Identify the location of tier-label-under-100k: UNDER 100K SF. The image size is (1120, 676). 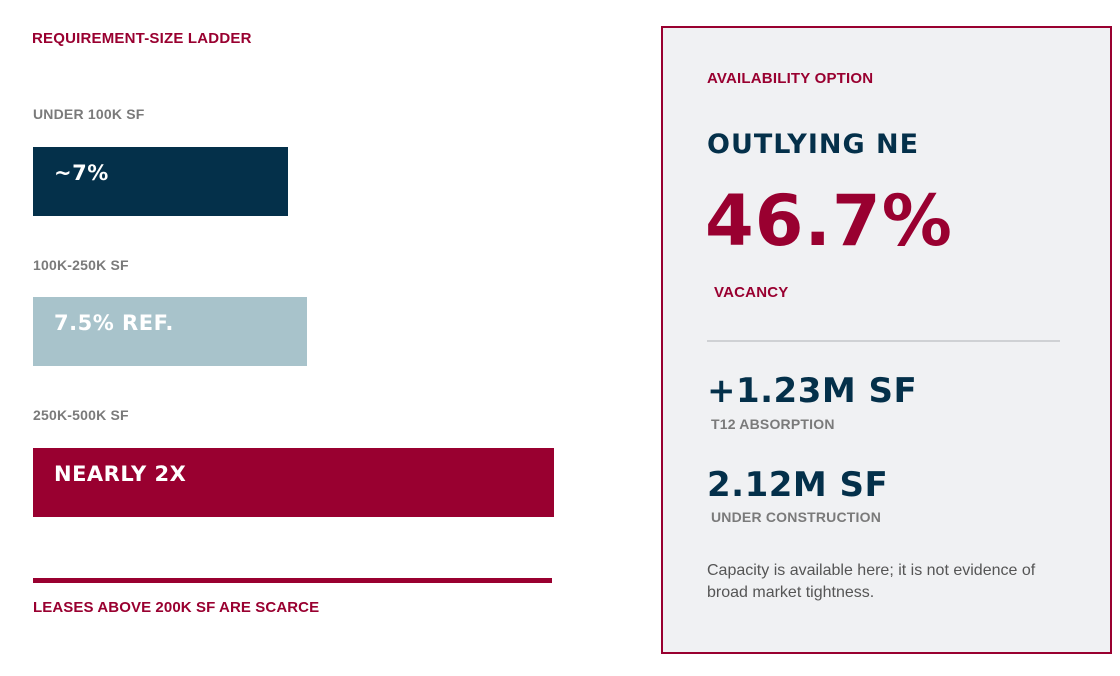
(89, 114).